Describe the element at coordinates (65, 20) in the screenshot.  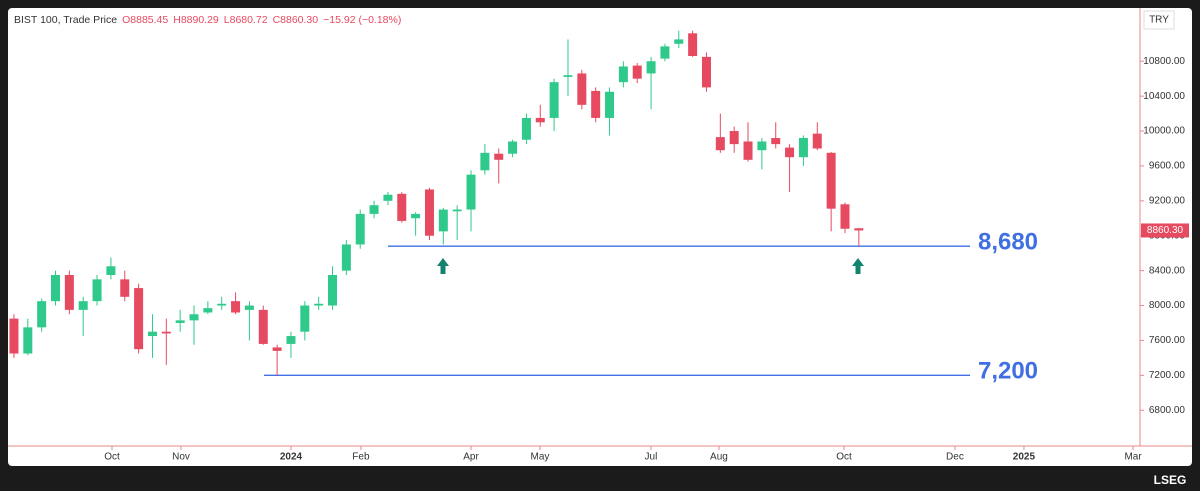
I see `chart-title: BIST 100, Trade Price` at that location.